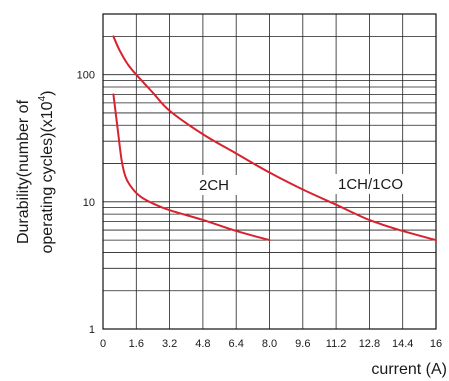  What do you see at coordinates (86, 76) in the screenshot?
I see `y-tick-label-2: 100` at bounding box center [86, 76].